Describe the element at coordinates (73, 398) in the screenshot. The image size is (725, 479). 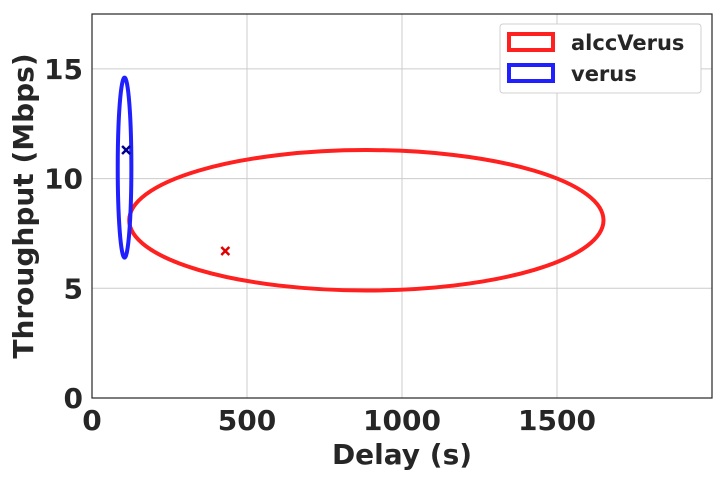
I see `y-tick-label: 0` at that location.